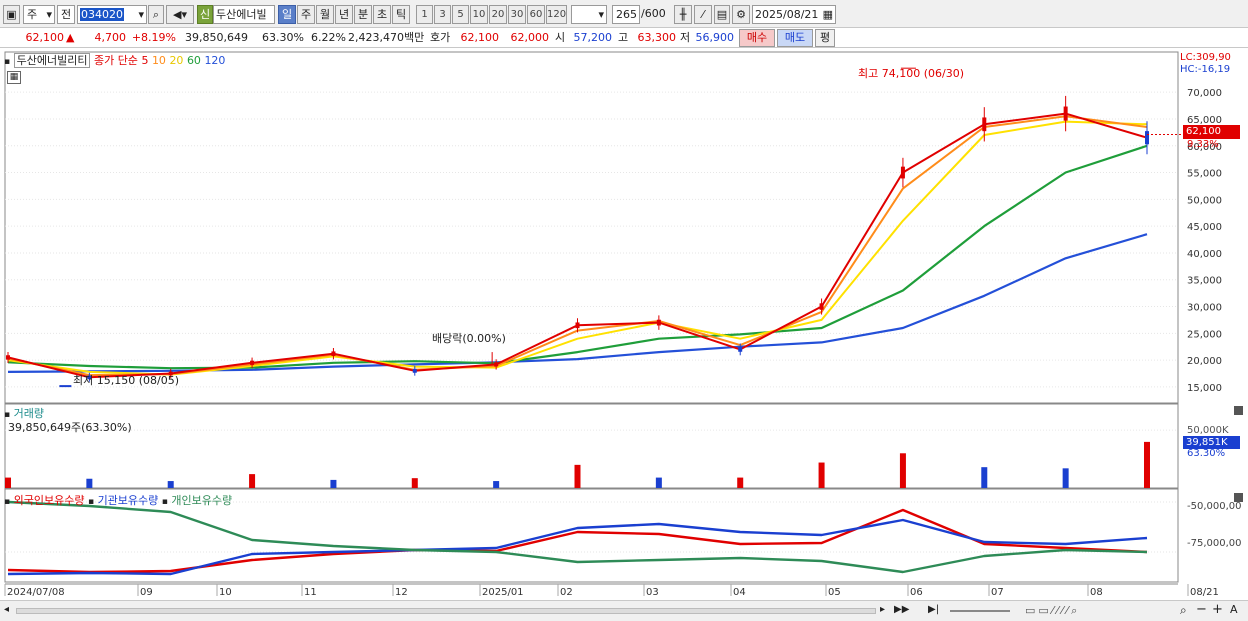 This screenshot has height=621, width=1248. I want to click on font-size-icon: A, so click(1234, 609).